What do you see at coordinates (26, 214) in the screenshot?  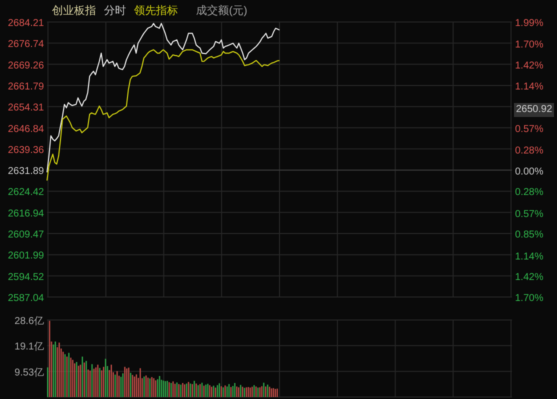 I see `y-tick-label: 2616.94` at bounding box center [26, 214].